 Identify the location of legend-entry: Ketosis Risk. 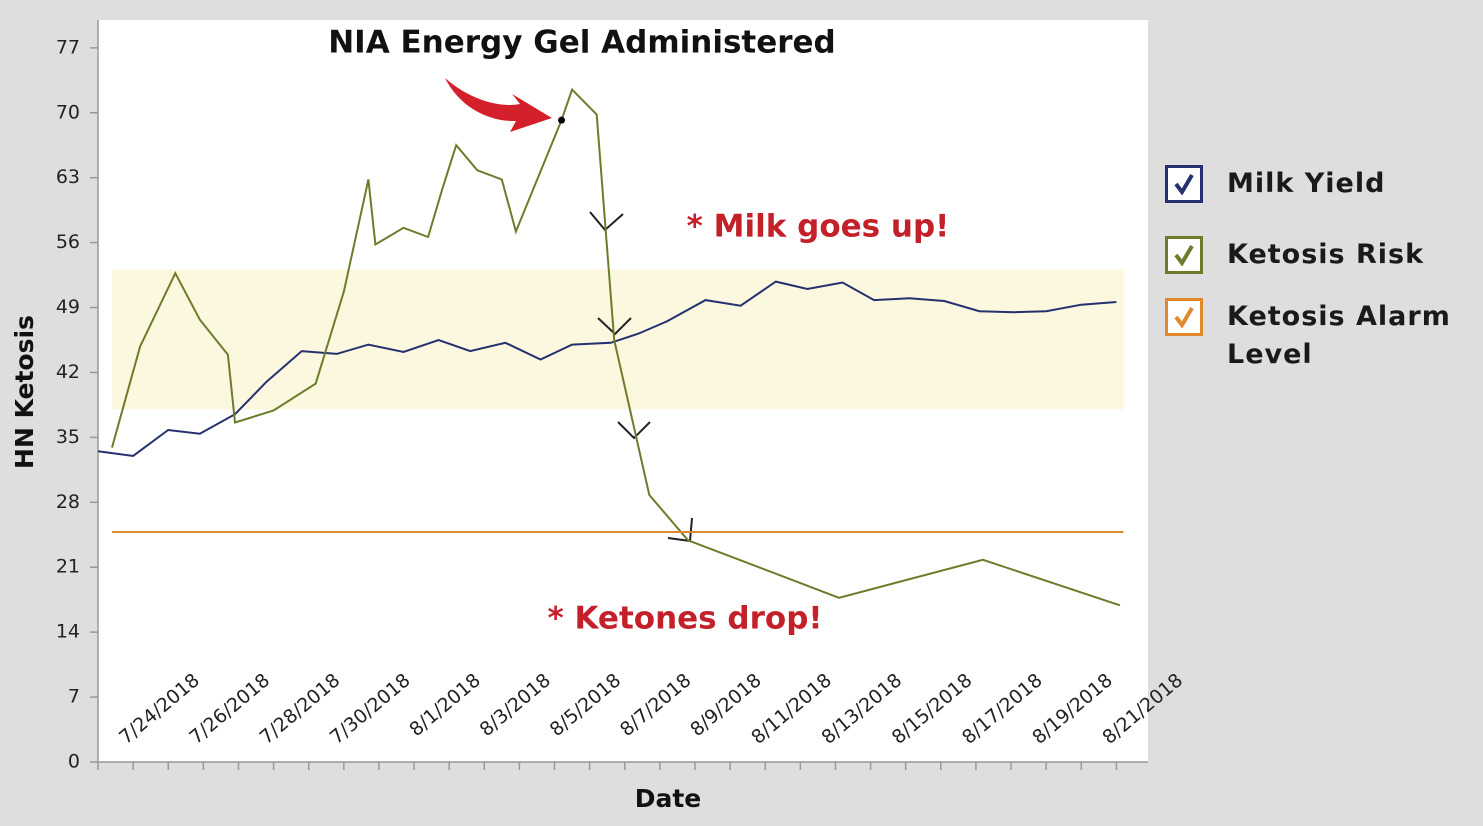
(1313, 255).